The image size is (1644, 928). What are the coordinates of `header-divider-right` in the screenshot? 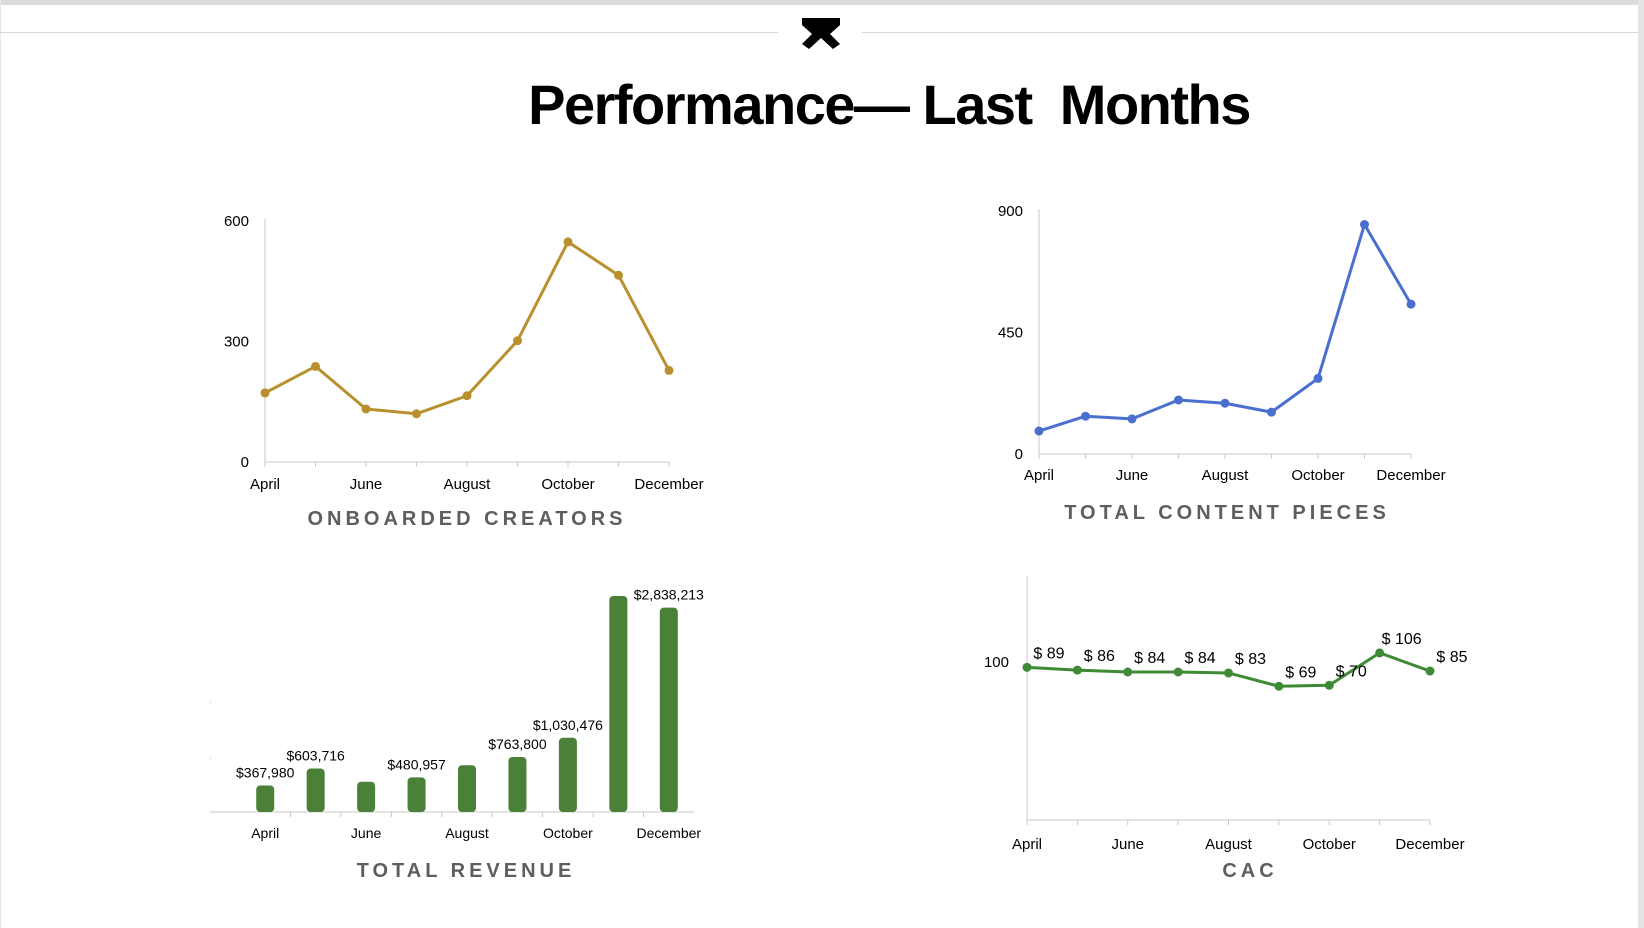 It's located at (1250, 32).